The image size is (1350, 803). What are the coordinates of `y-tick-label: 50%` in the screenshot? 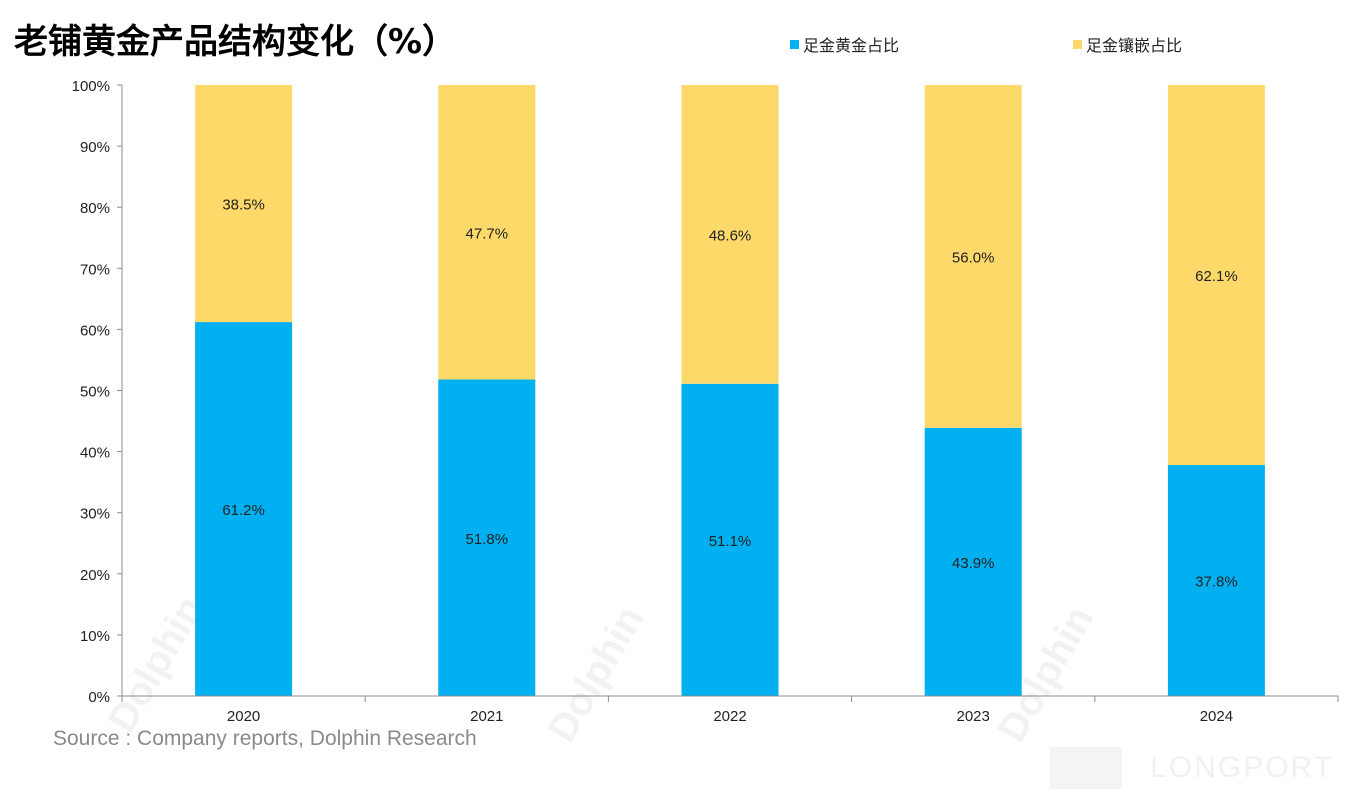 It's located at (95, 392).